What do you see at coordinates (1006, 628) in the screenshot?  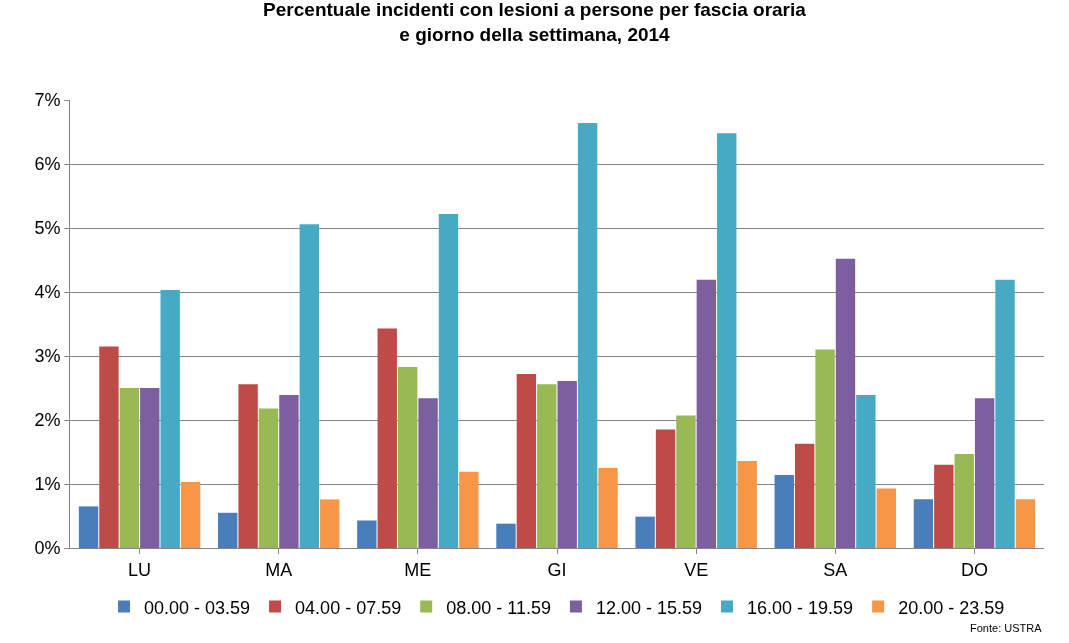 I see `source-note: Fonte: USTRA` at bounding box center [1006, 628].